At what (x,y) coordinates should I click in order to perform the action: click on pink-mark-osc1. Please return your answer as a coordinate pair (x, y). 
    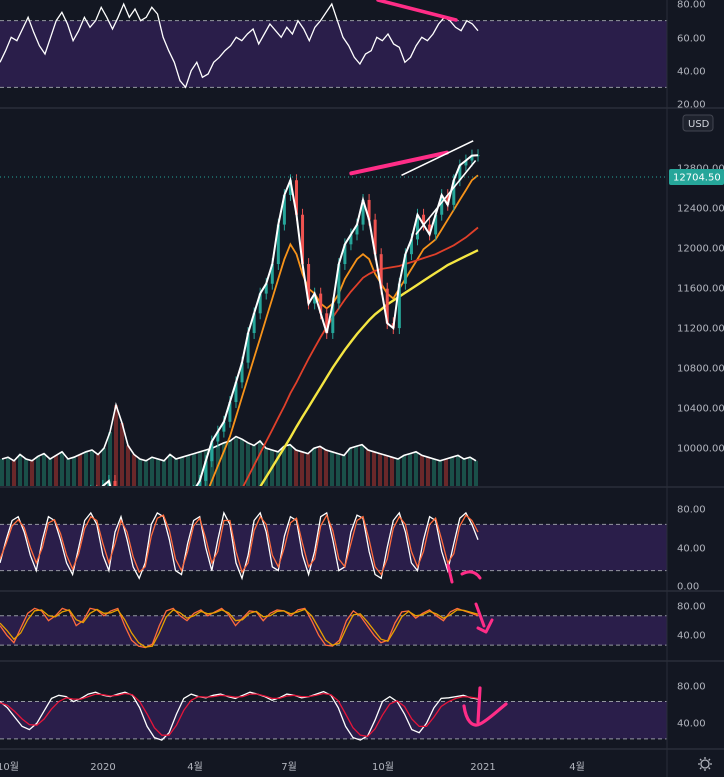
    Looking at the image, I should click on (464, 573).